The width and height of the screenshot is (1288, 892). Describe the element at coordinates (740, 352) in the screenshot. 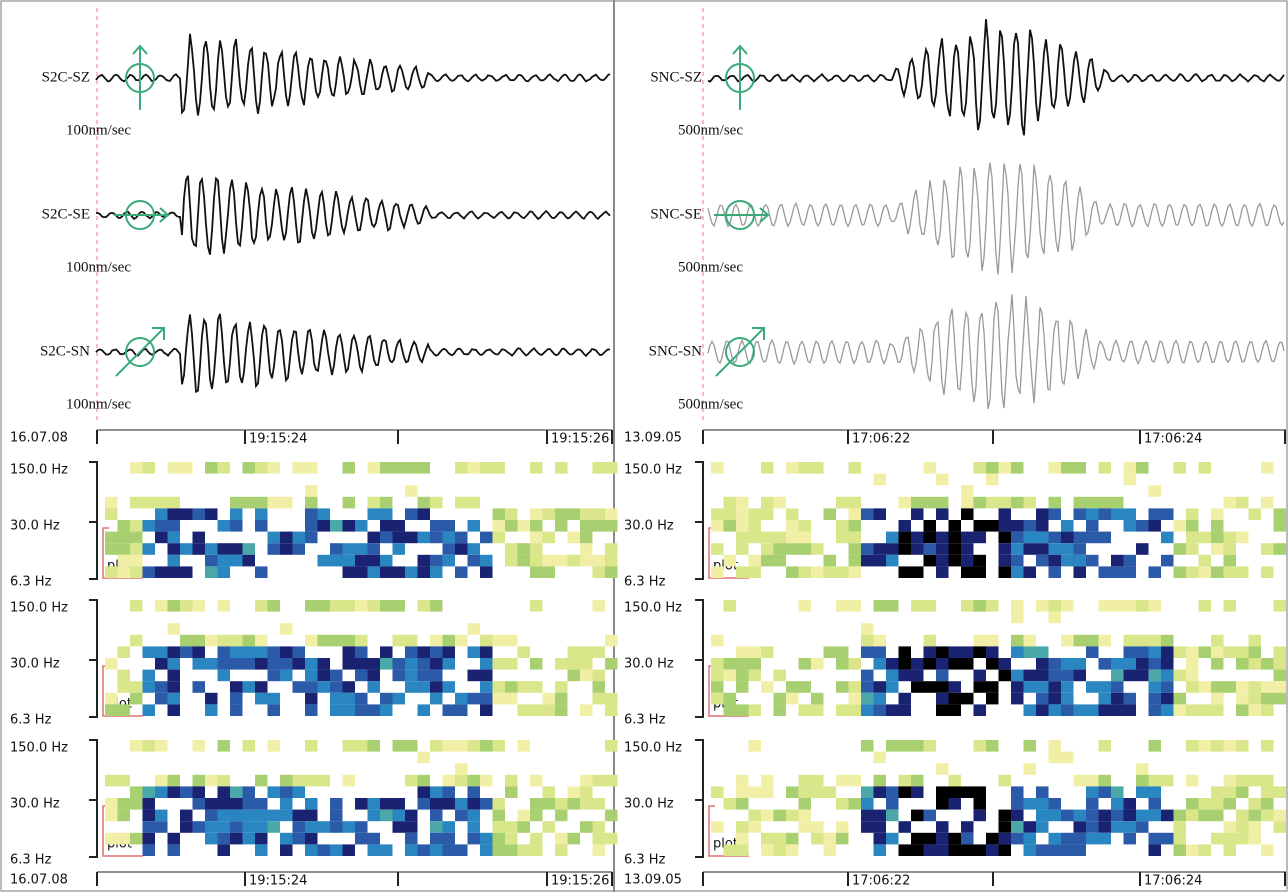

I see `icon-circle` at that location.